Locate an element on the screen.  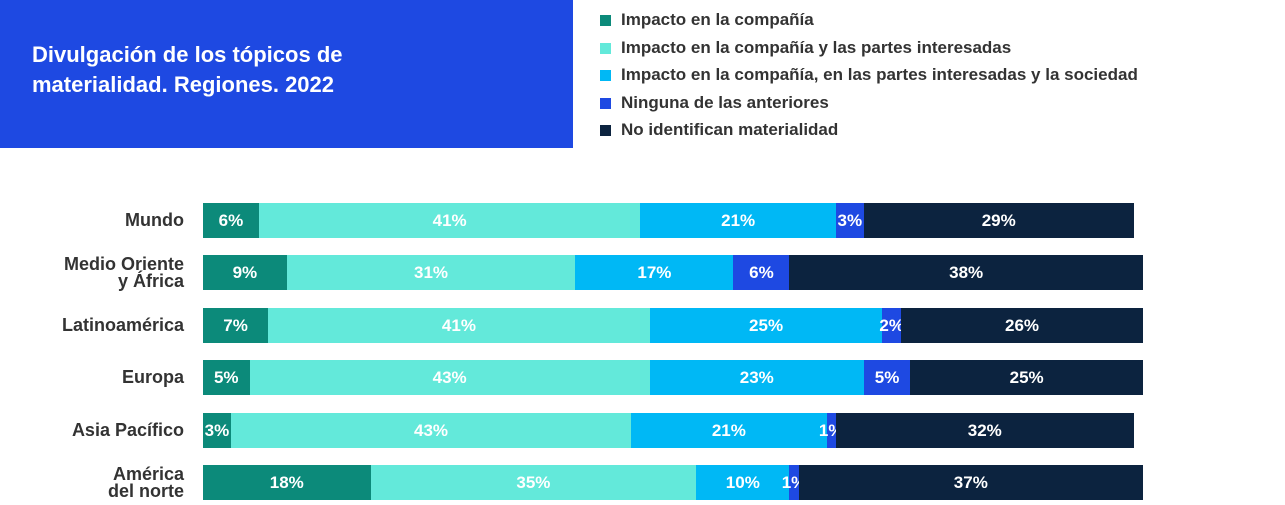
value-label: 35% is located at coordinates (533, 482).